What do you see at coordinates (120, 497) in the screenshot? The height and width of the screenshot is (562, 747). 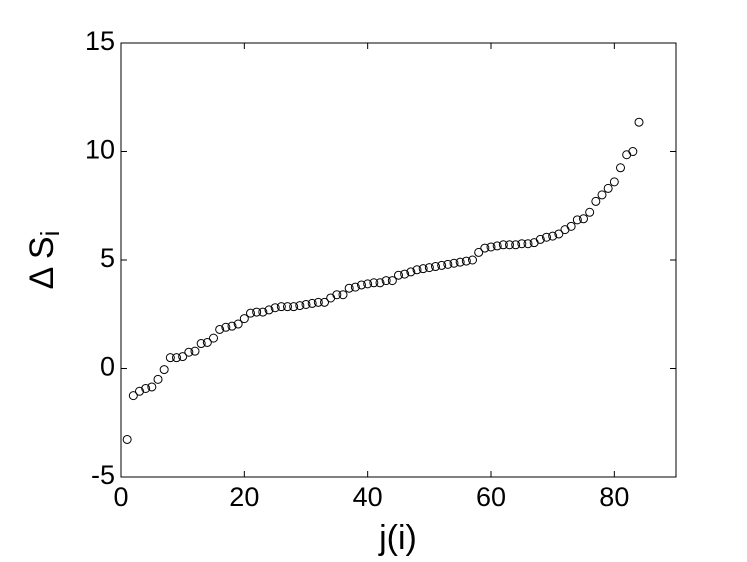 I see `x-tick-label: 0` at bounding box center [120, 497].